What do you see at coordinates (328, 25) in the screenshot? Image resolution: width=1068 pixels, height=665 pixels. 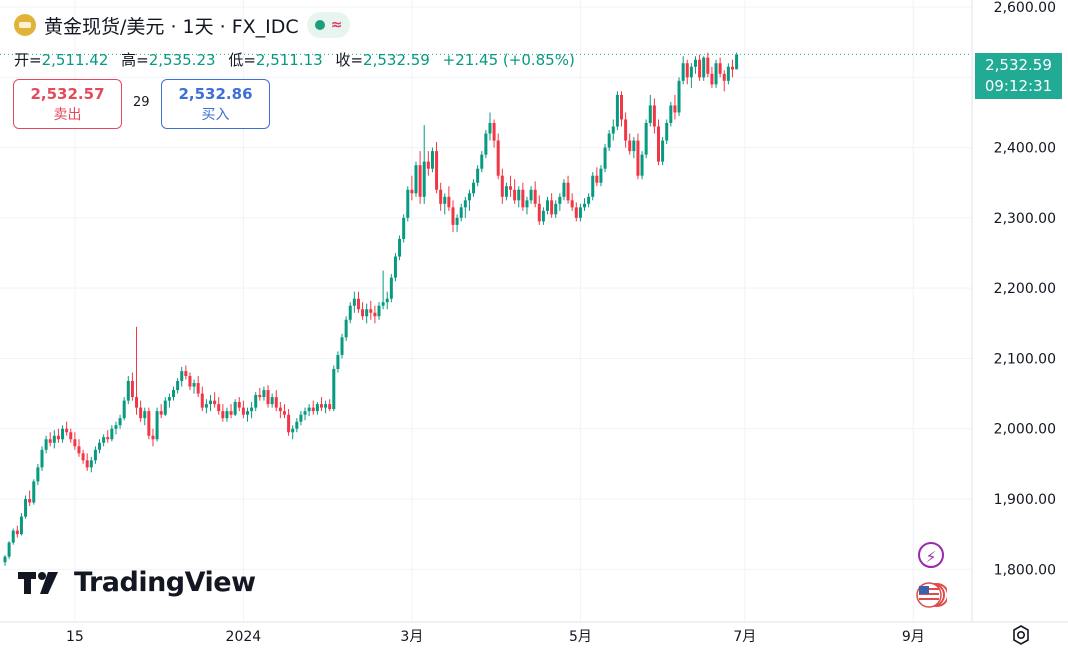 I see `market-status-icon: ≈` at bounding box center [328, 25].